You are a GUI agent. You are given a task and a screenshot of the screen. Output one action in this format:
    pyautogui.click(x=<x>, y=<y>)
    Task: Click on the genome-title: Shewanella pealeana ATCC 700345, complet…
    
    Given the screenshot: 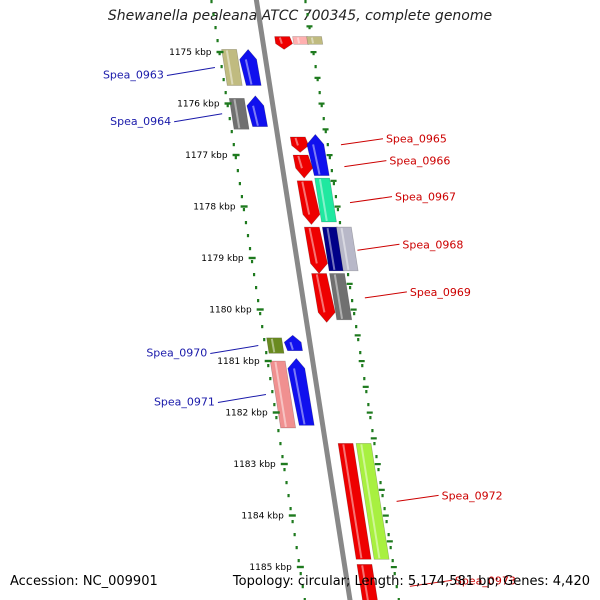 What is the action you would take?
    pyautogui.click(x=300, y=16)
    